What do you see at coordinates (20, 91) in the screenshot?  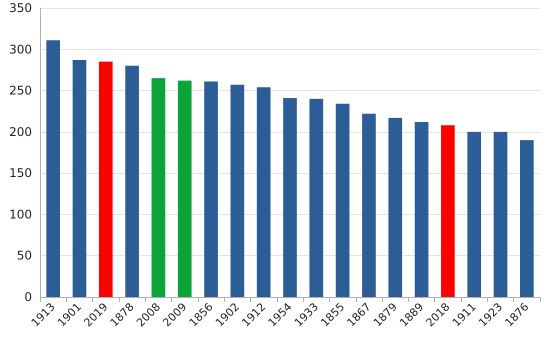 I see `y-tick-label: 250` at bounding box center [20, 91].